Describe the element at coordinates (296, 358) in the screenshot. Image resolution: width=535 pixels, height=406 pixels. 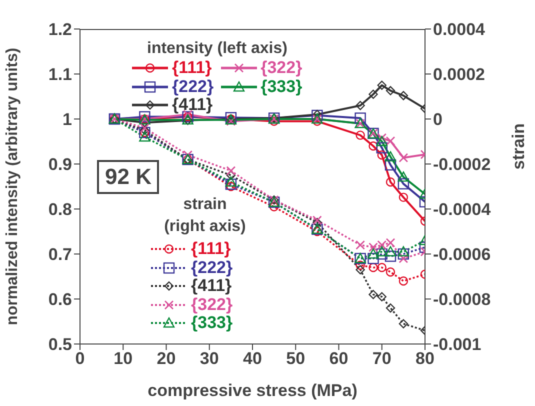
I see `x-tick-label: 50` at that location.